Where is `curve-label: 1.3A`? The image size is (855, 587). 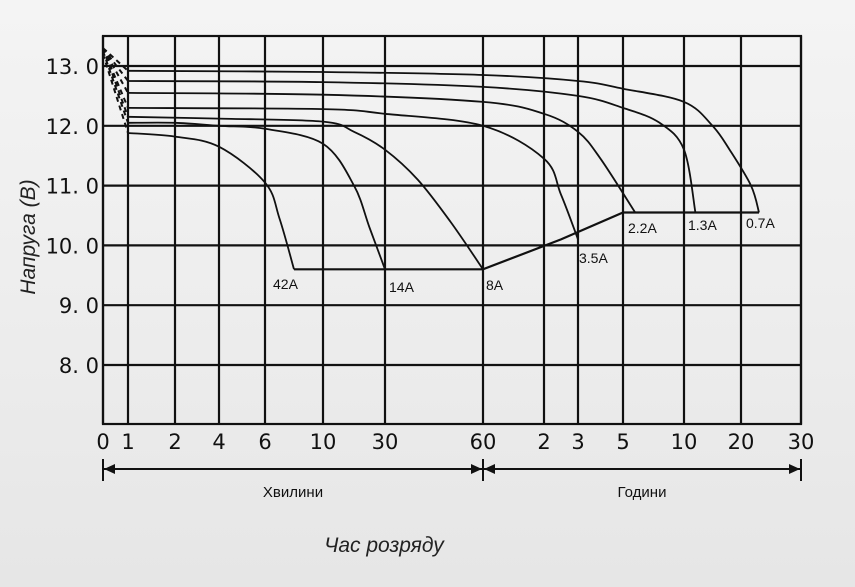
curve-label: 1.3A is located at coordinates (702, 225).